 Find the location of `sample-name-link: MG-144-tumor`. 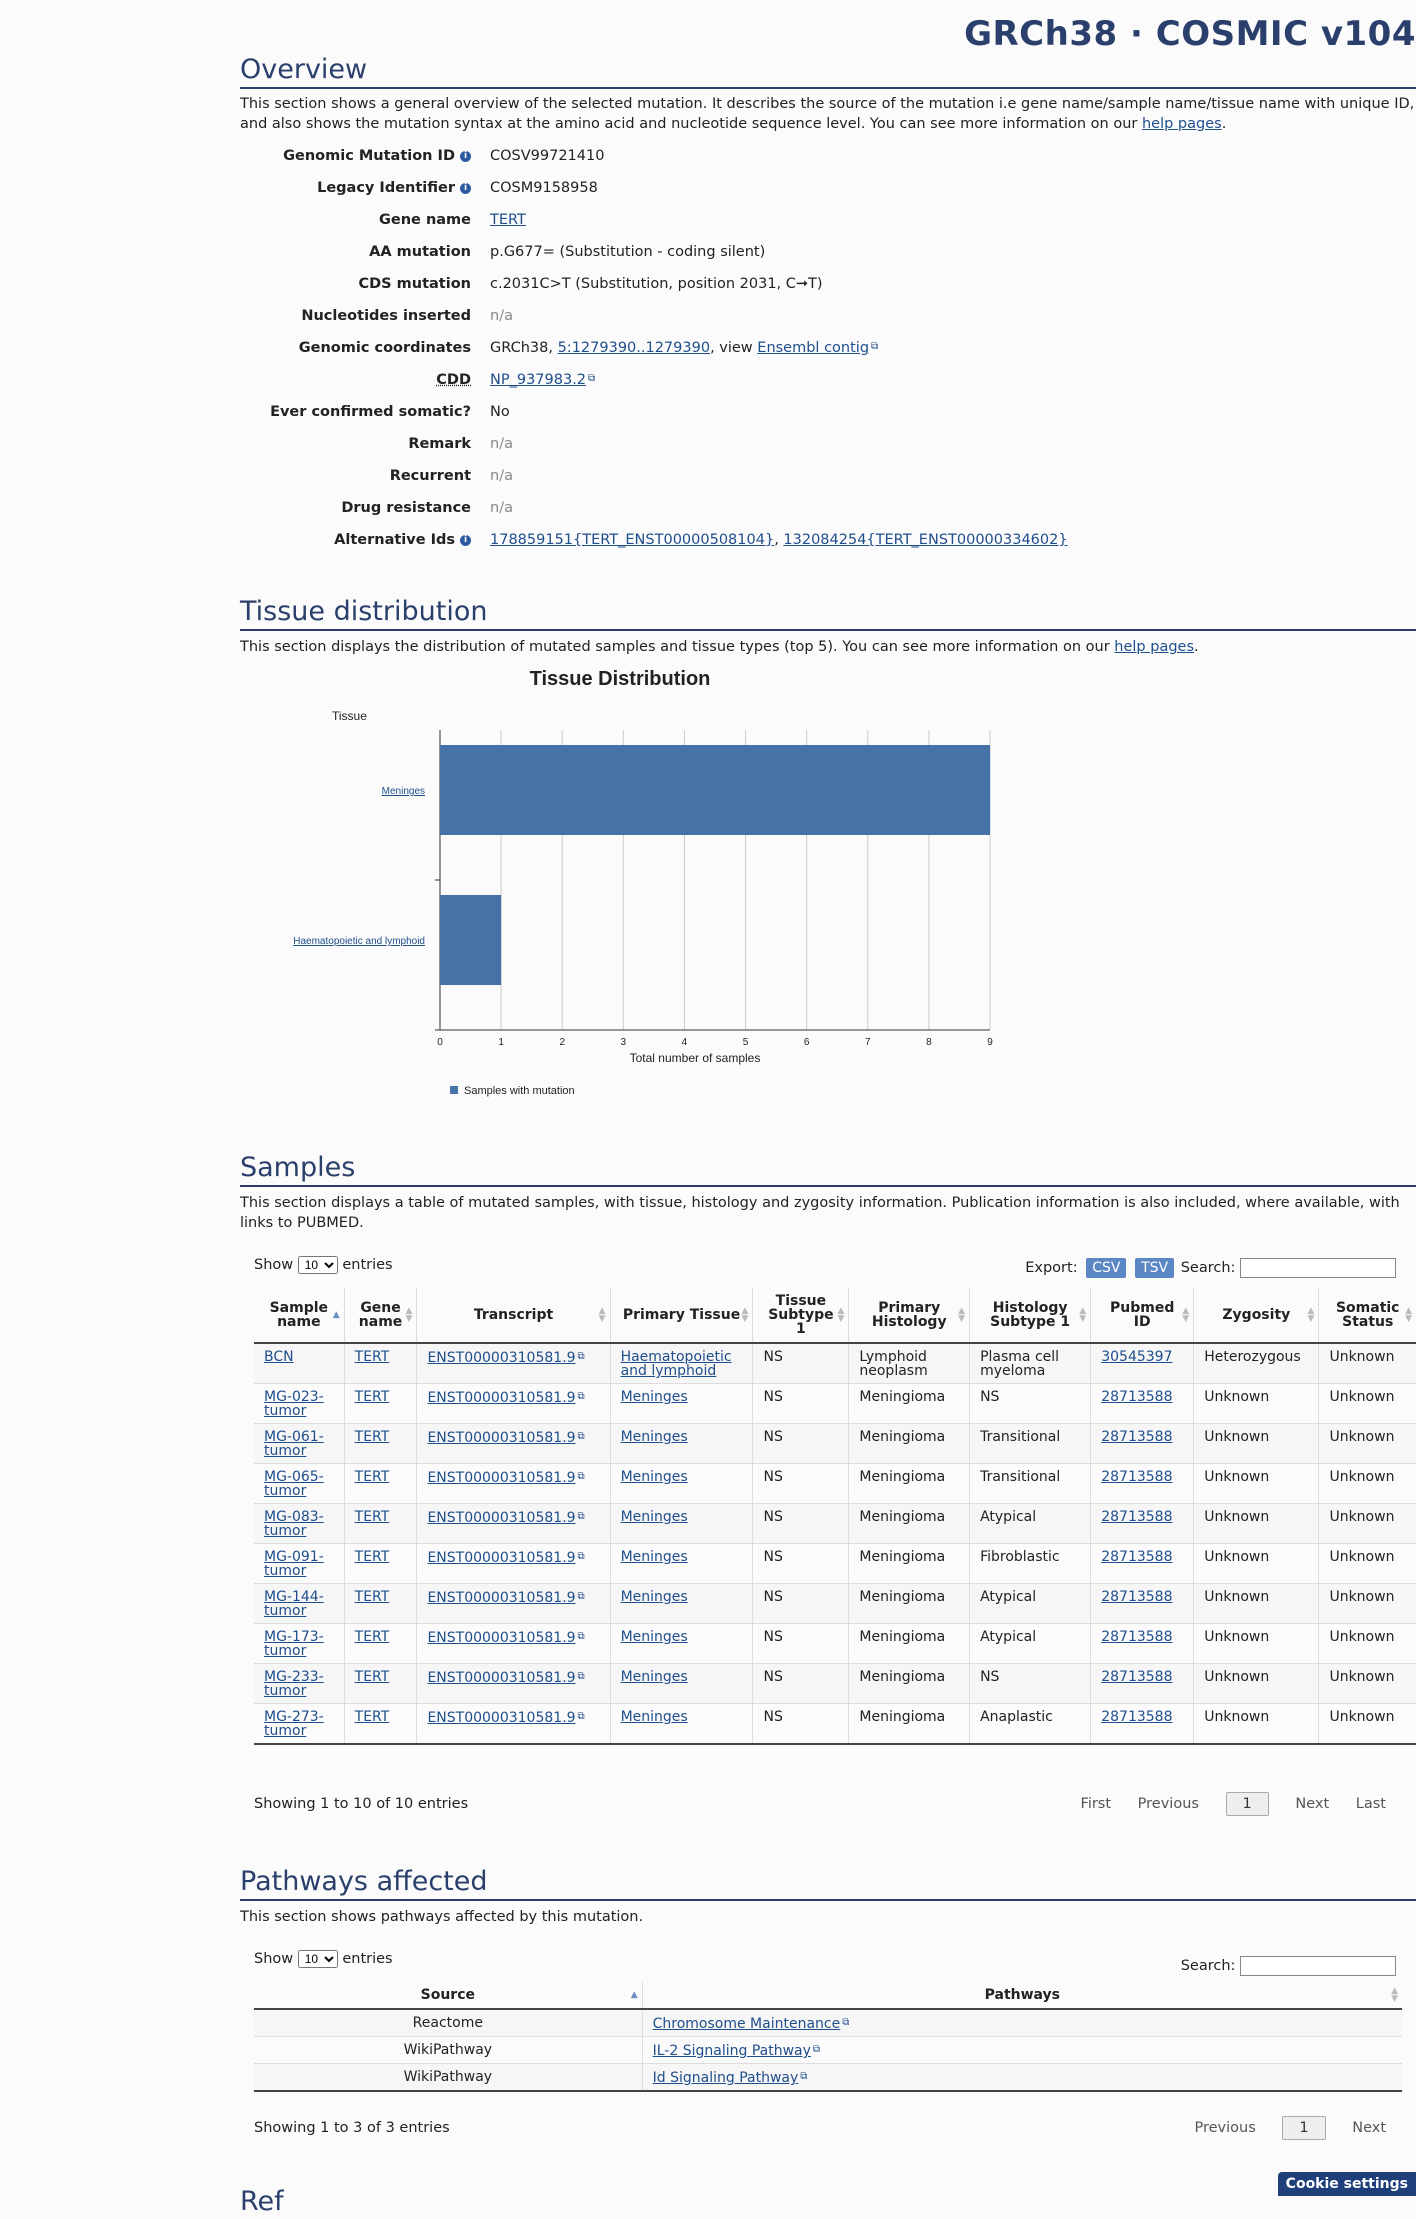

sample-name-link: MG-144-tumor is located at coordinates (294, 1604).